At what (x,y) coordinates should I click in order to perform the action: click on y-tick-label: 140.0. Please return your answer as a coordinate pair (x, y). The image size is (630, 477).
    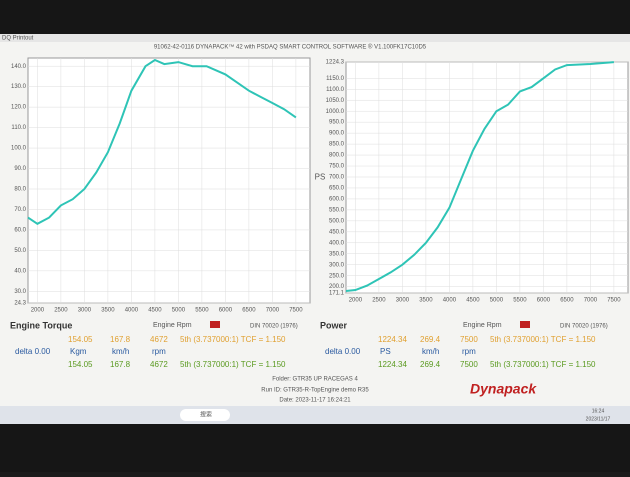
    Looking at the image, I should click on (19, 67).